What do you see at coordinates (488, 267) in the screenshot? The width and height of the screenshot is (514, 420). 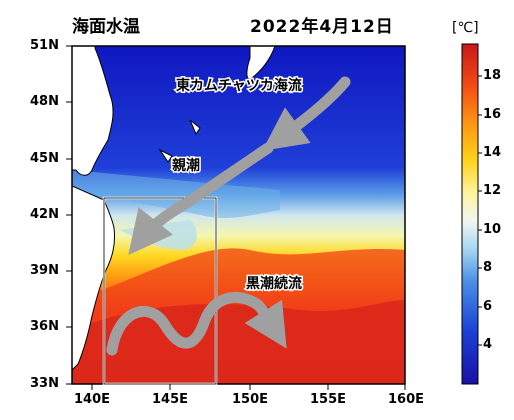 I see `colorbar-tick-label: 8` at bounding box center [488, 267].